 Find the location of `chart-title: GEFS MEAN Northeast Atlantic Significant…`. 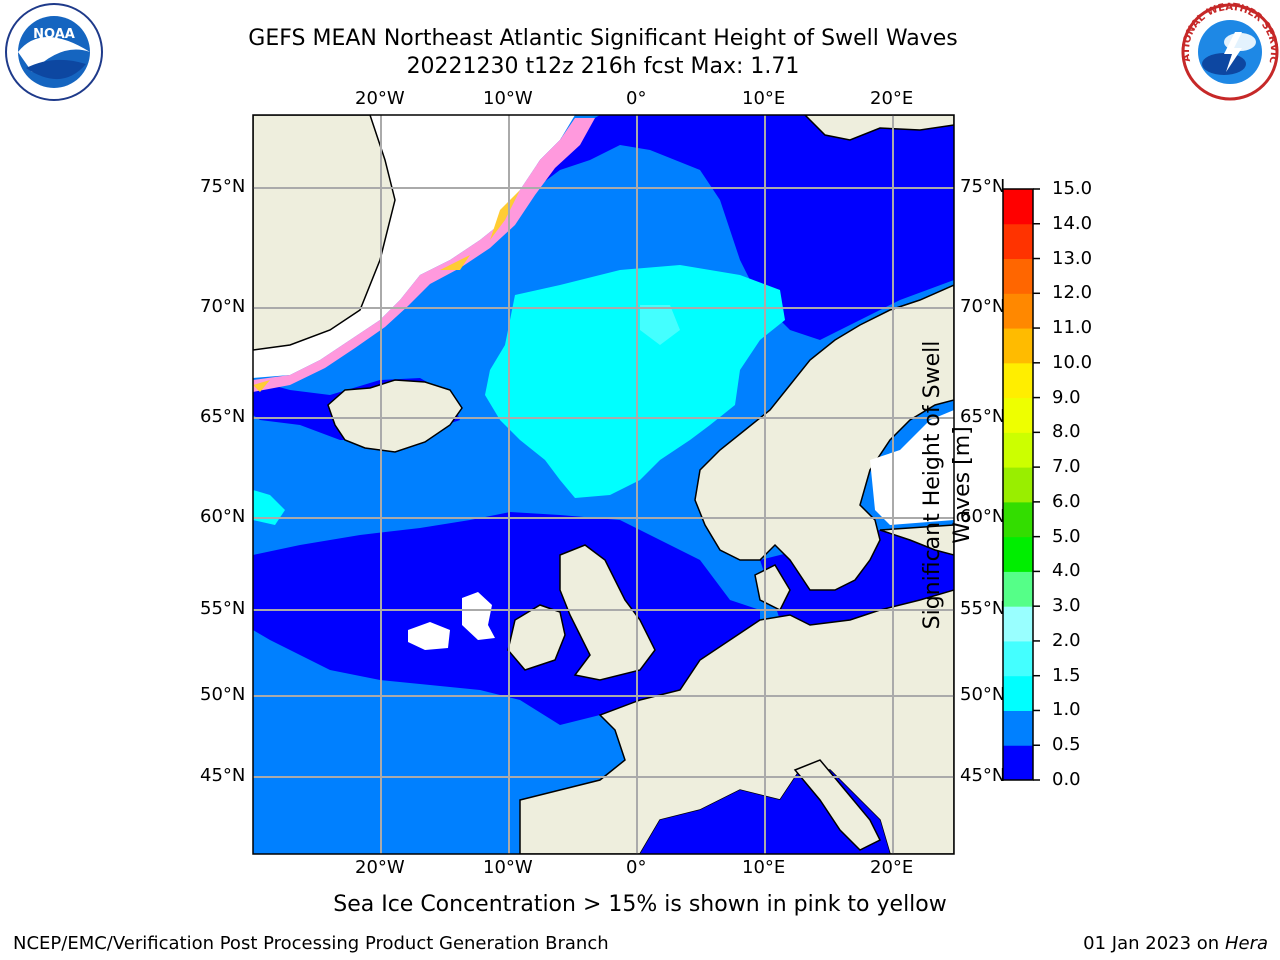

chart-title: GEFS MEAN Northeast Atlantic Significant… is located at coordinates (603, 38).